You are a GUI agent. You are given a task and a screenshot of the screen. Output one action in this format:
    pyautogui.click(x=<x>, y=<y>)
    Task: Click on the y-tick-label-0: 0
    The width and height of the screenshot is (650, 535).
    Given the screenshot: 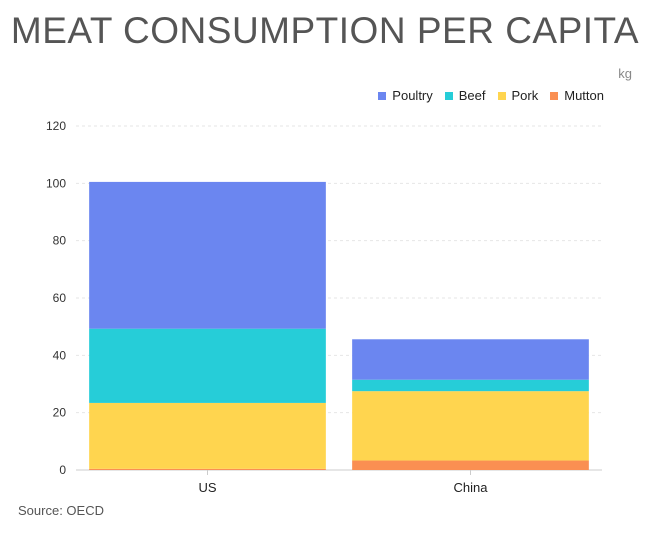 What is the action you would take?
    pyautogui.click(x=62, y=470)
    